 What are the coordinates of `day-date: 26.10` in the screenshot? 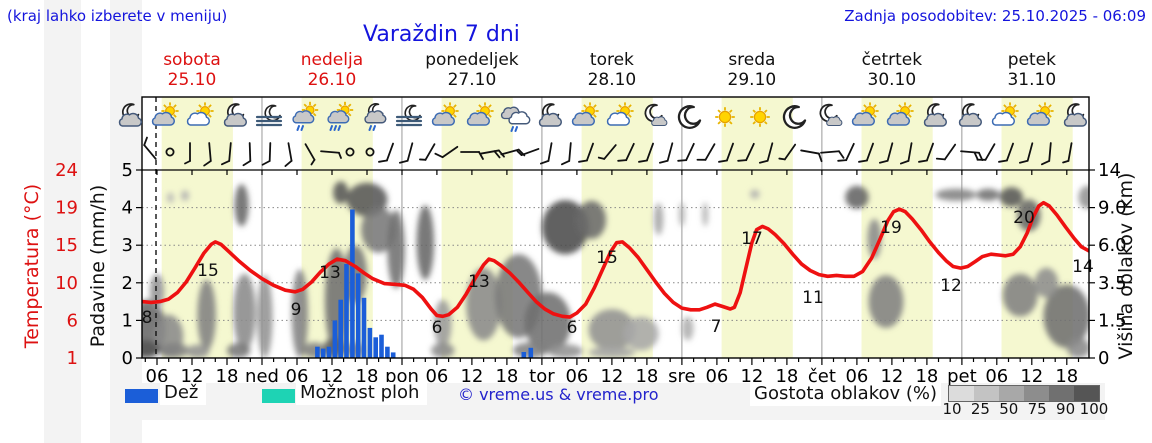 It's located at (332, 80).